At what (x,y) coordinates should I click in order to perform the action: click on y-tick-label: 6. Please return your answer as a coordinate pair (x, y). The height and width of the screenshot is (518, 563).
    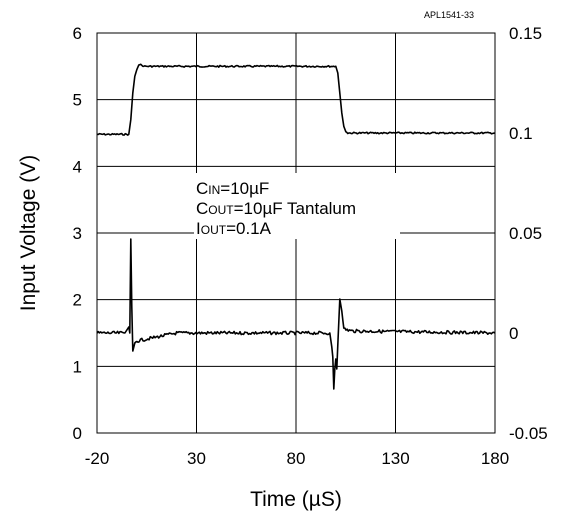
    Looking at the image, I should click on (77, 33).